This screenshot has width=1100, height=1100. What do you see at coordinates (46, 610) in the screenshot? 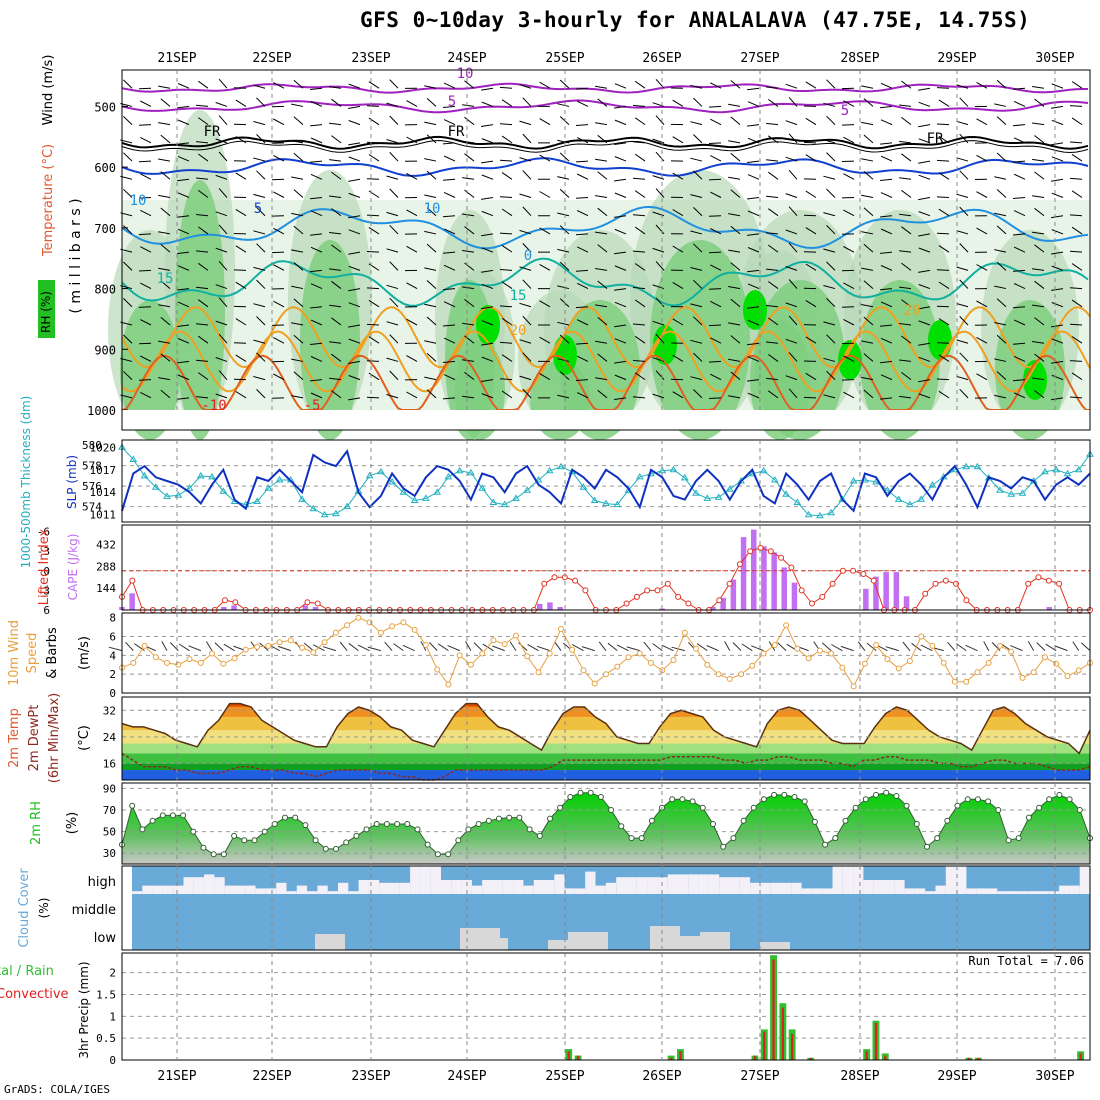
I see `li-tick-label: 6` at bounding box center [46, 610].